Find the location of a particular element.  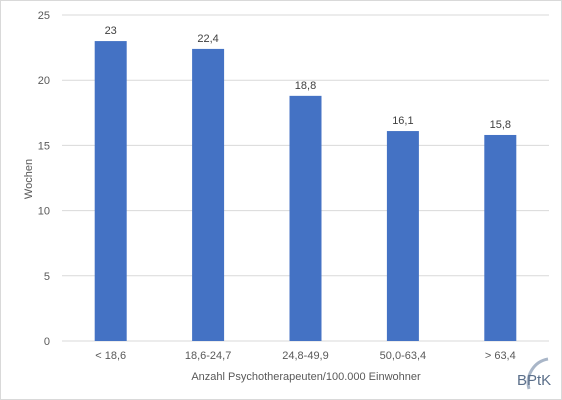

y-tick-label: 10 is located at coordinates (44, 212).